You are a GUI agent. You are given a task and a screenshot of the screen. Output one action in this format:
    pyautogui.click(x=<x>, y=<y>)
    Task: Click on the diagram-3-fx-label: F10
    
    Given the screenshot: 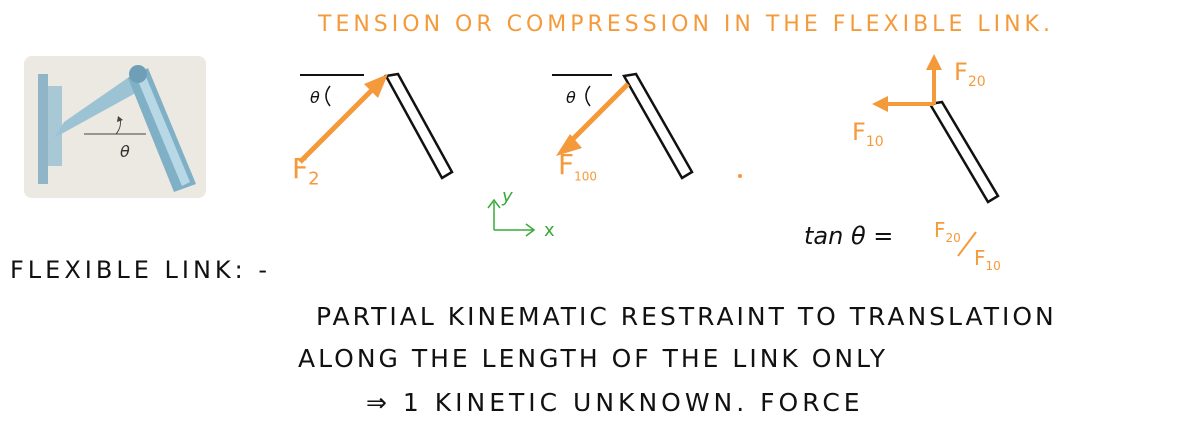 What is the action you would take?
    pyautogui.click(x=868, y=134)
    